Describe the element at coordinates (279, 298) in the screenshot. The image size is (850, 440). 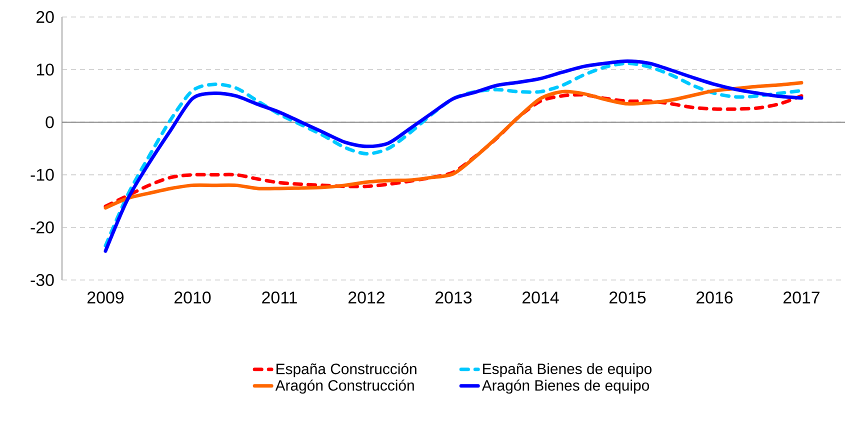
I see `x-tick-label: 2011` at that location.